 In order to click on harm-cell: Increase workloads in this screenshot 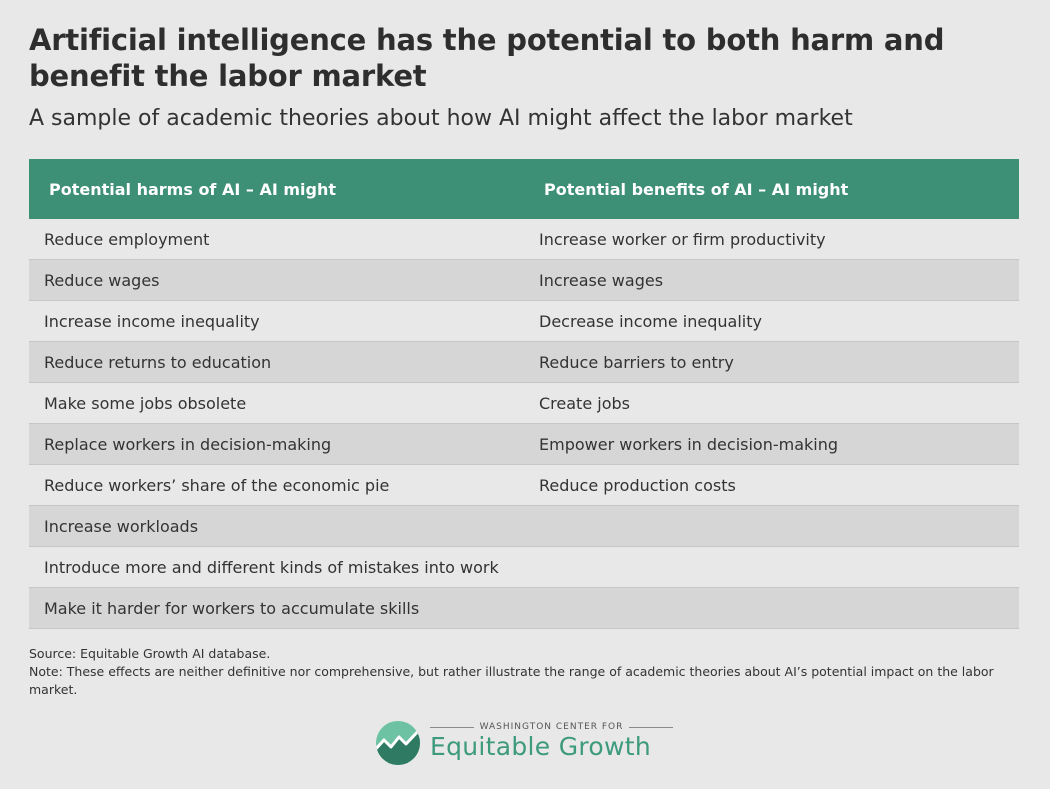, I will do `click(121, 526)`.